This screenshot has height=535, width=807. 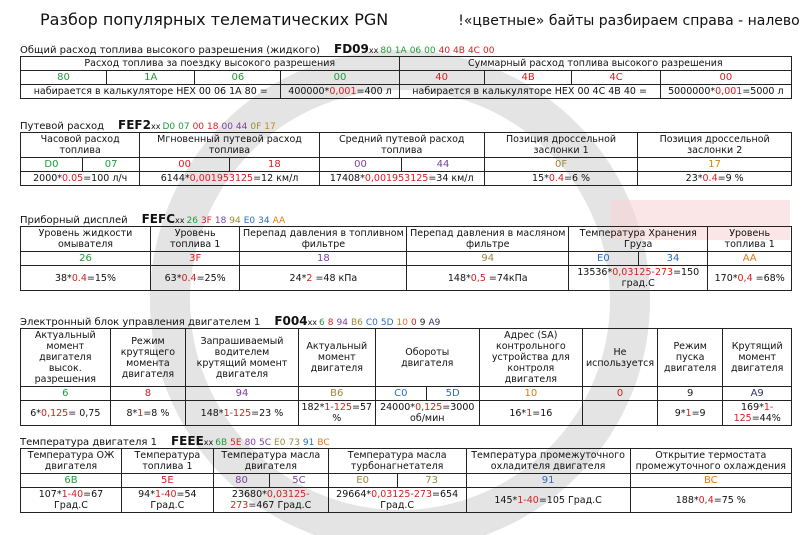 I want to click on formula-cell: 182*1-125=57 %, so click(x=336, y=413).